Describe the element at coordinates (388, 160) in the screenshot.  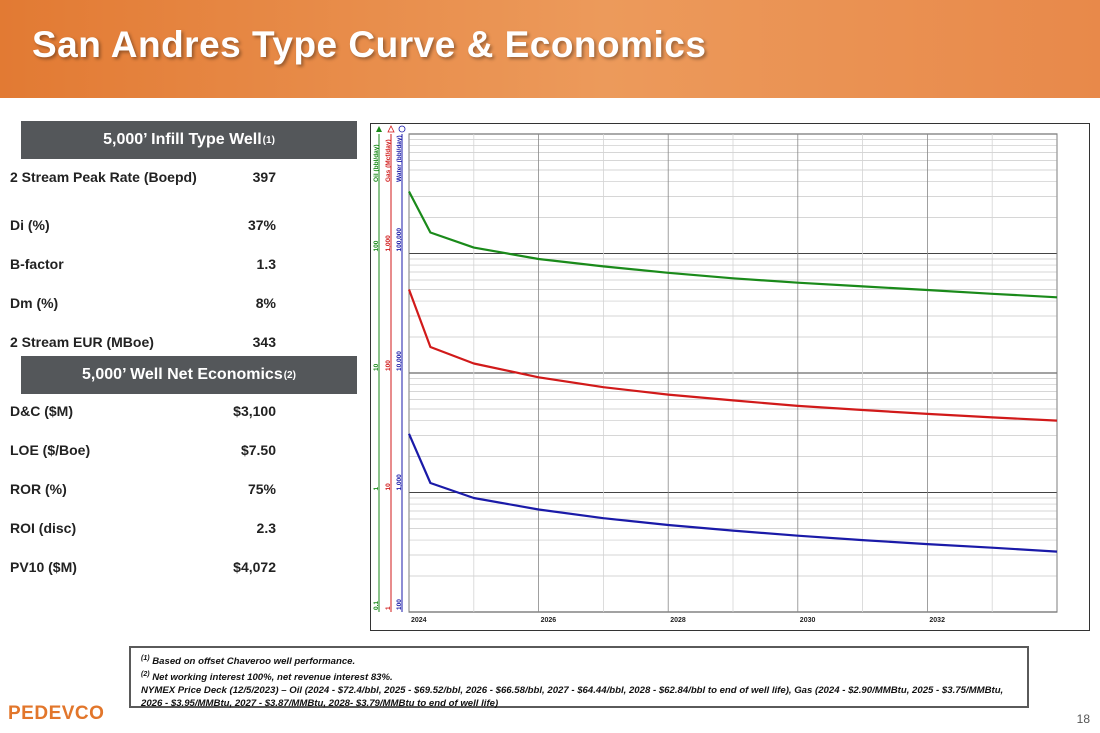
I see `axis-title: Gas (Mcf/day)` at that location.